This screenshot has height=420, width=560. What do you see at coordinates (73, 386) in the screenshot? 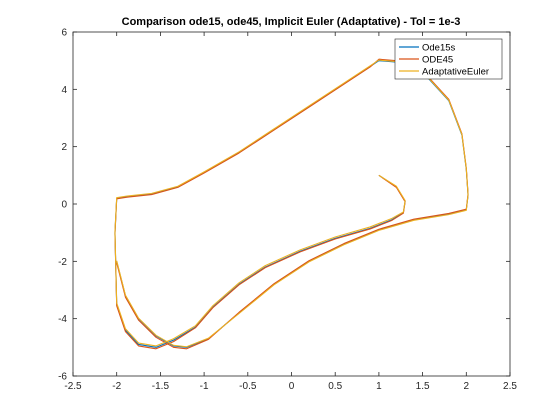
I see `x-tick-label: -2.5` at bounding box center [73, 386].